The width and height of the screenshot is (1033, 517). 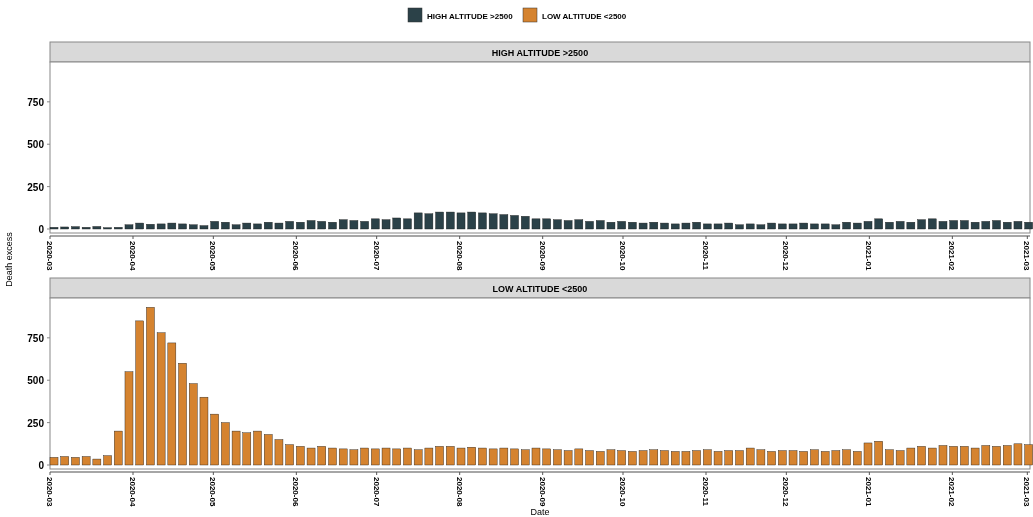 I want to click on legend-label: HIGH ALTITUDE >2500, so click(x=470, y=16).